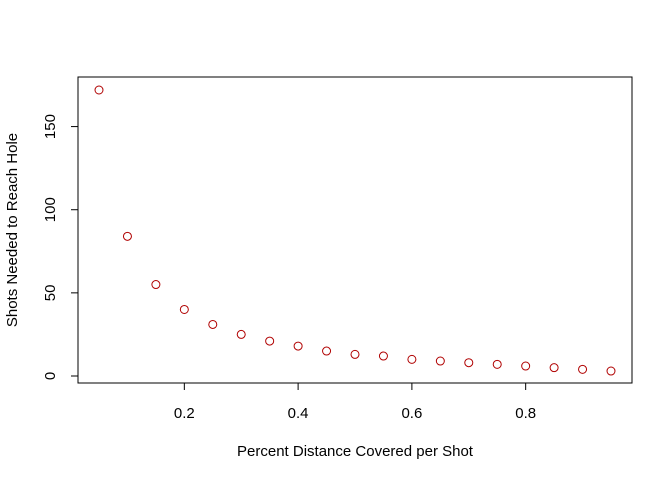 This screenshot has width=672, height=480. Describe the element at coordinates (50, 293) in the screenshot. I see `y-tick-label: 50` at that location.